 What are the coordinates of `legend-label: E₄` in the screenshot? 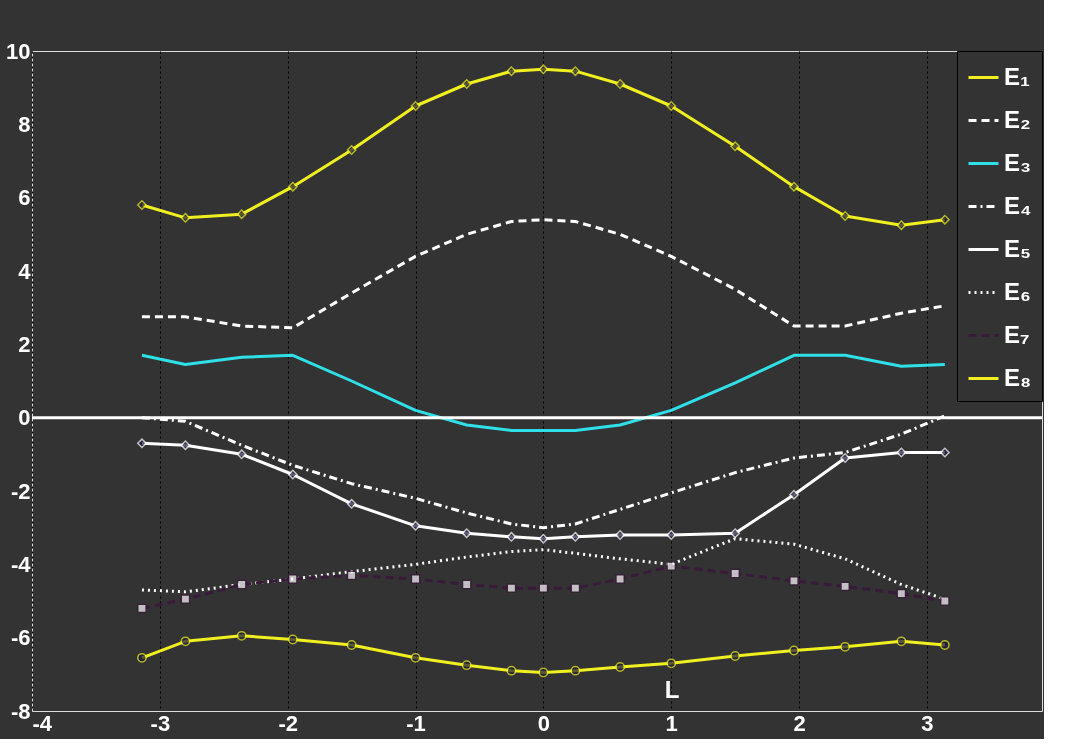 It's located at (1018, 205).